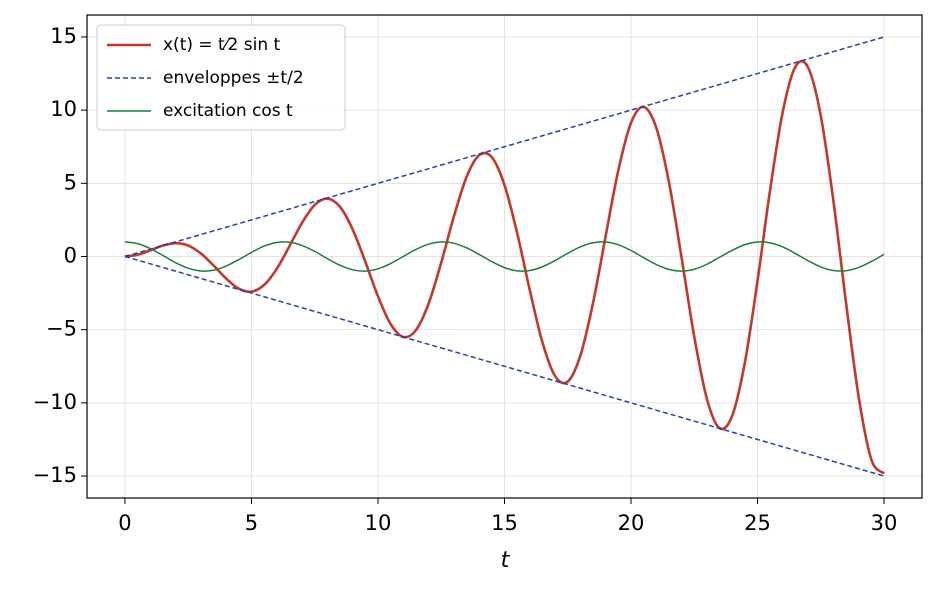 The width and height of the screenshot is (938, 596). Describe the element at coordinates (504, 523) in the screenshot. I see `x-tick-label: 15` at that location.